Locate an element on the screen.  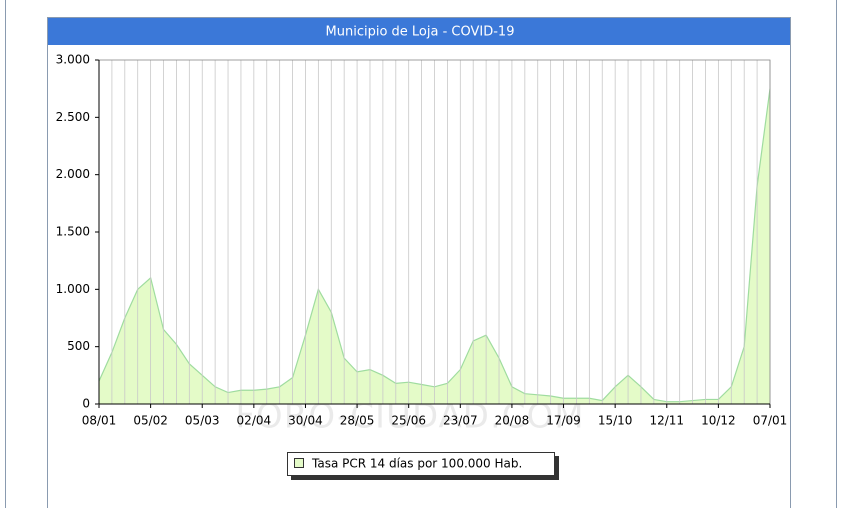
x-tick-label: 02/04 is located at coordinates (254, 421).